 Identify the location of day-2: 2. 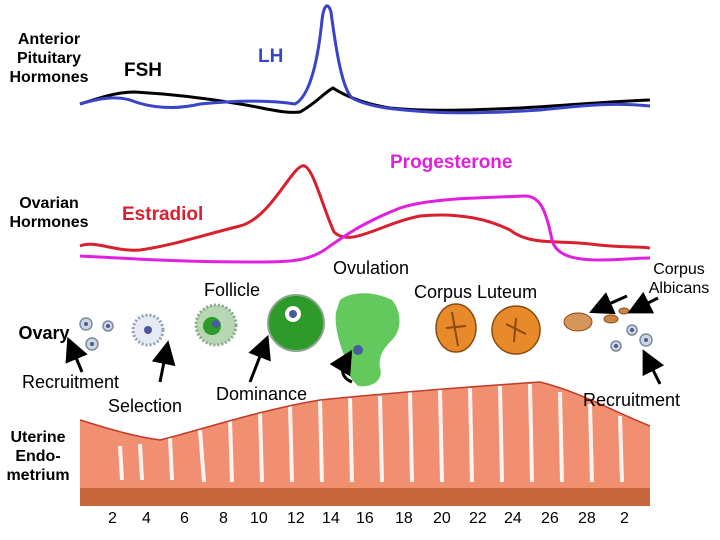
(112, 518).